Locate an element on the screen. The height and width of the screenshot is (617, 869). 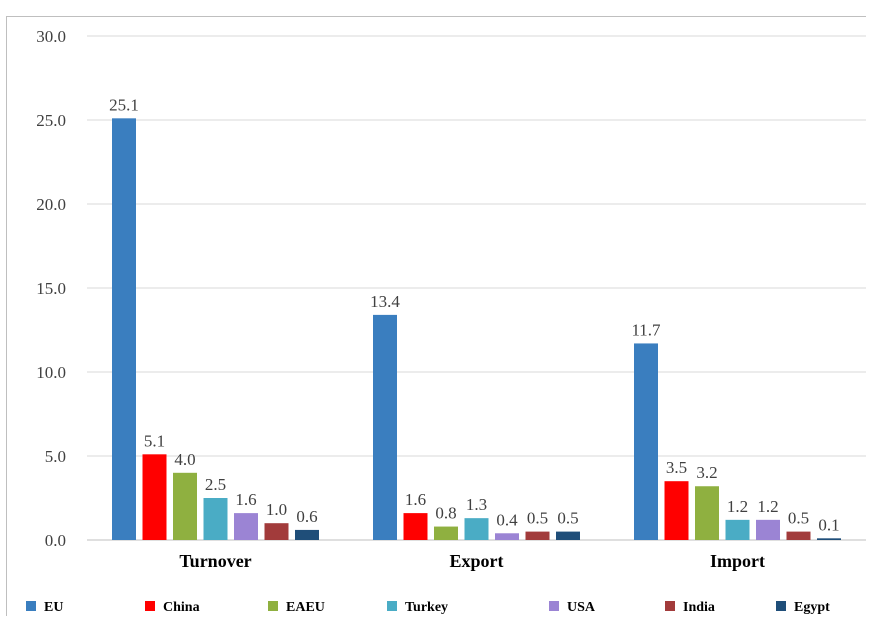
x-category-label: Export is located at coordinates (477, 561).